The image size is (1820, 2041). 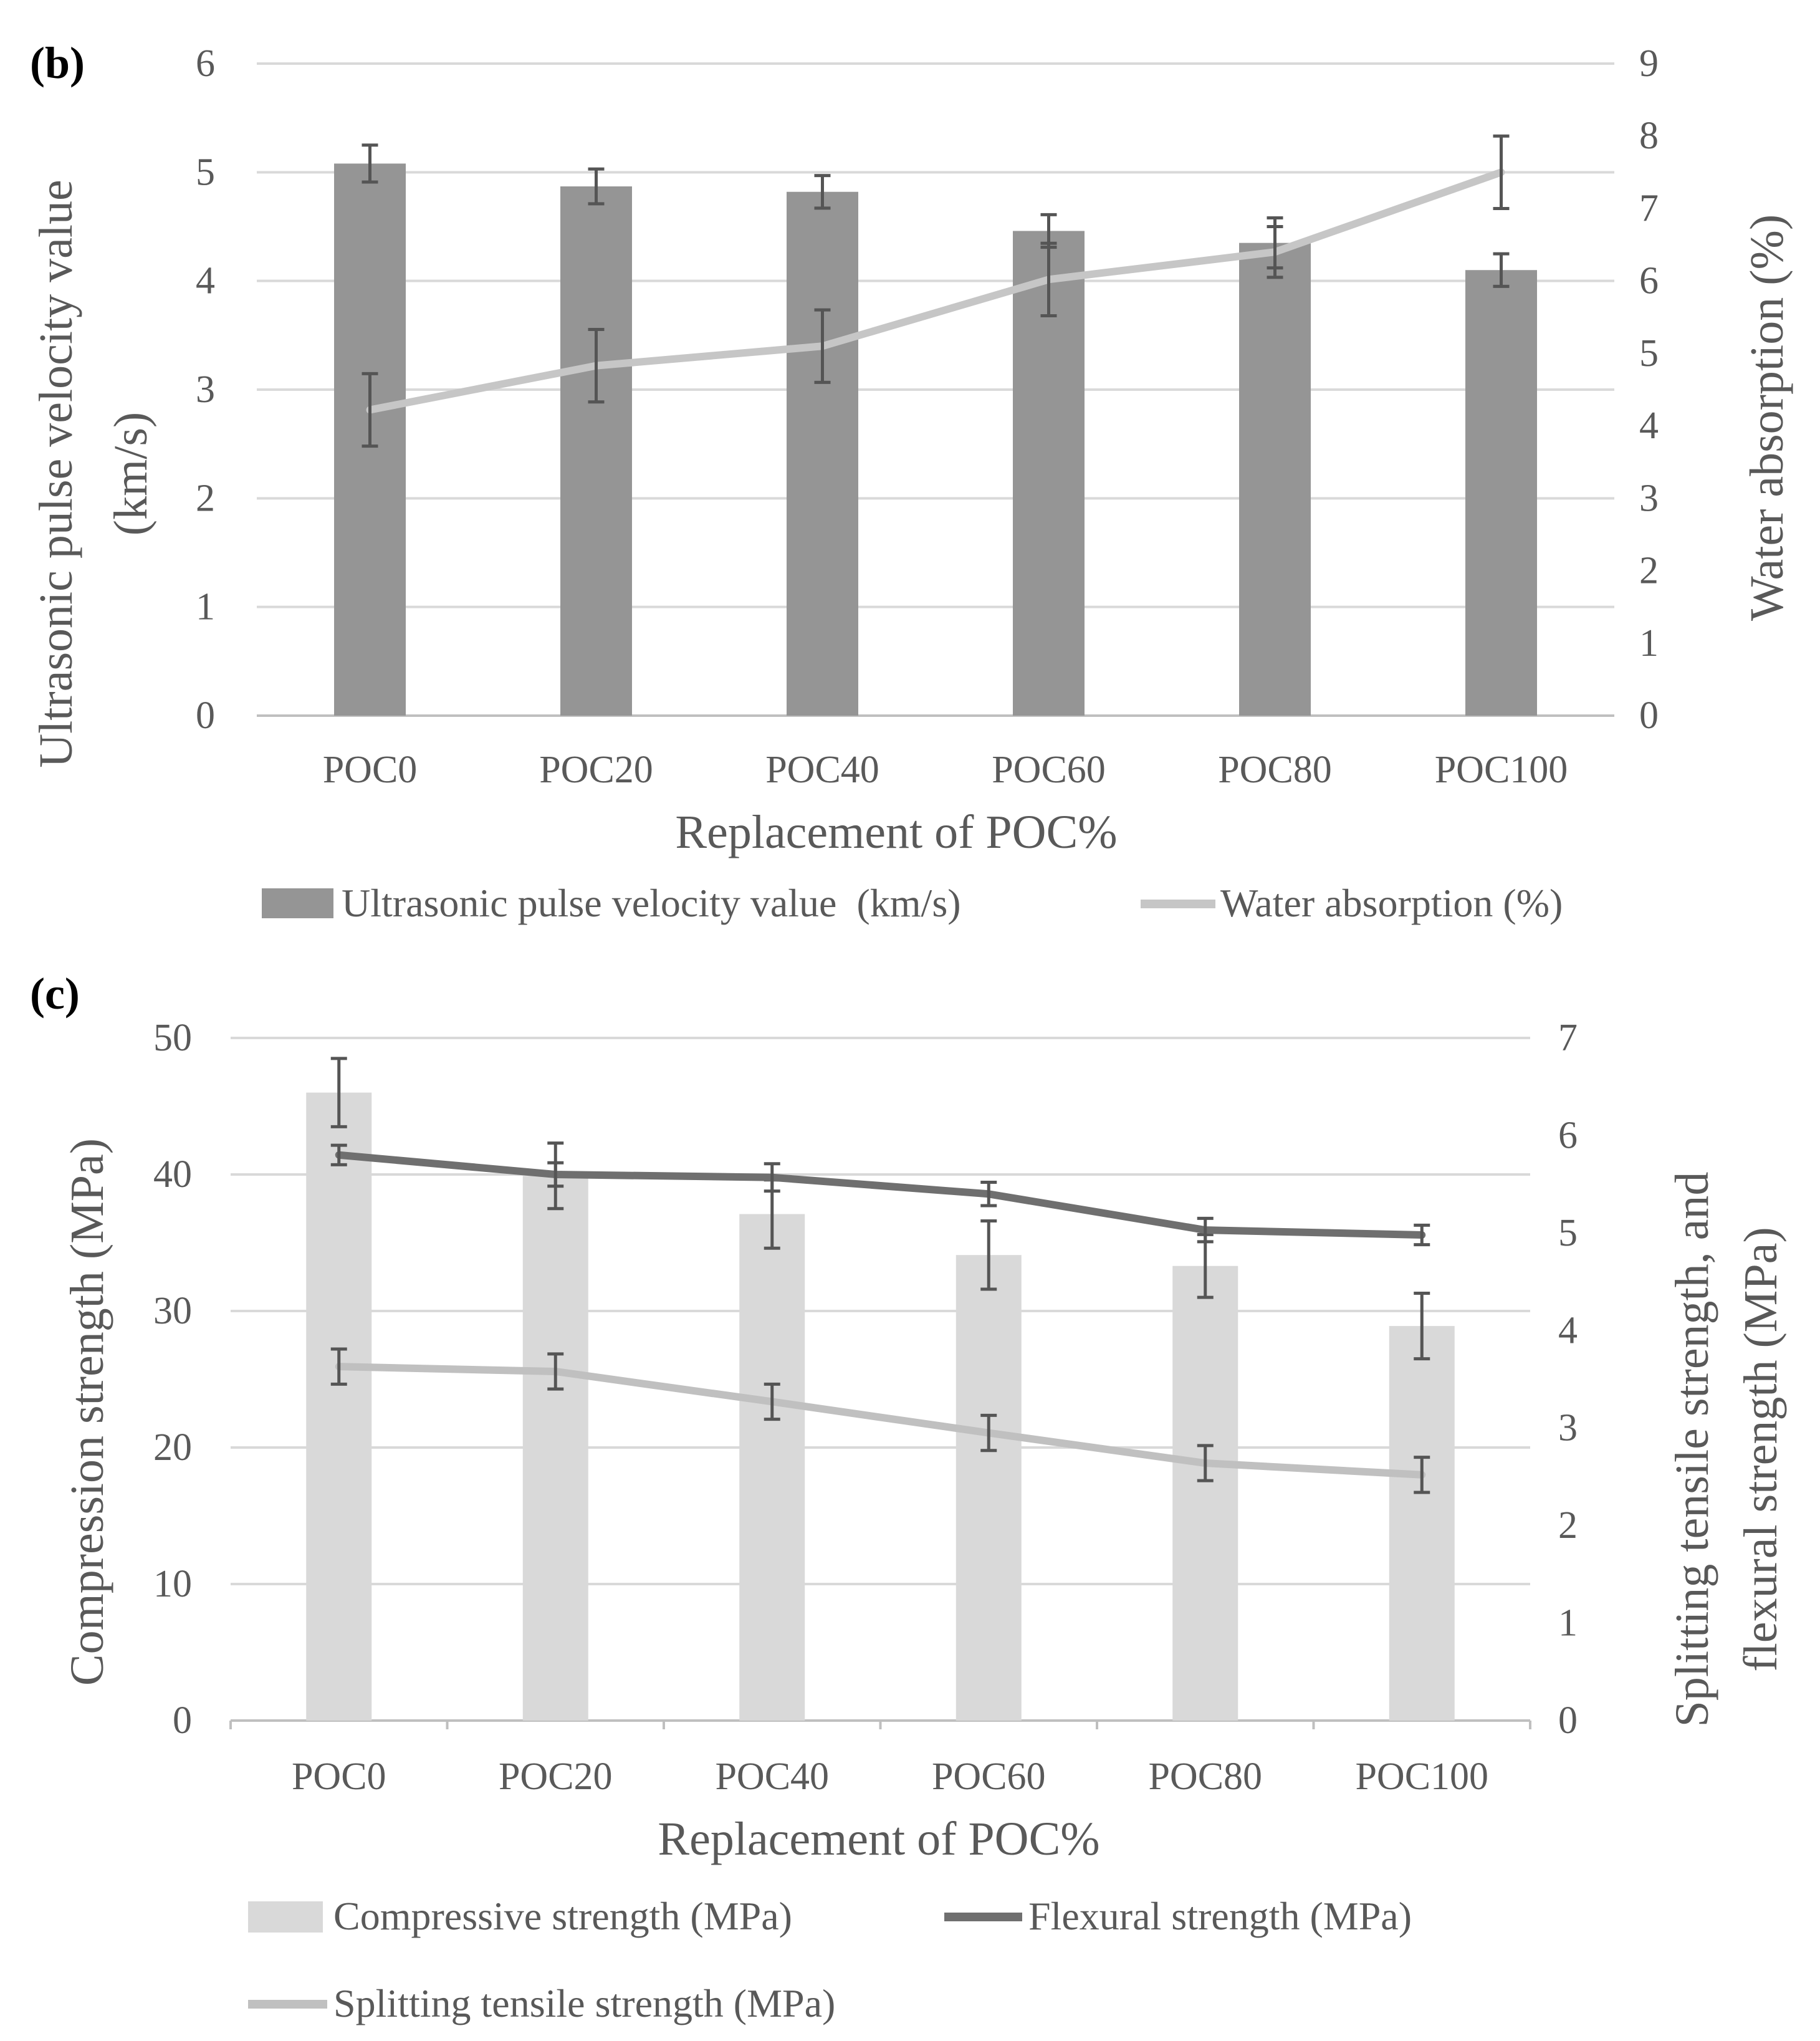 I want to click on c-line-series, so click(x=881, y=1315).